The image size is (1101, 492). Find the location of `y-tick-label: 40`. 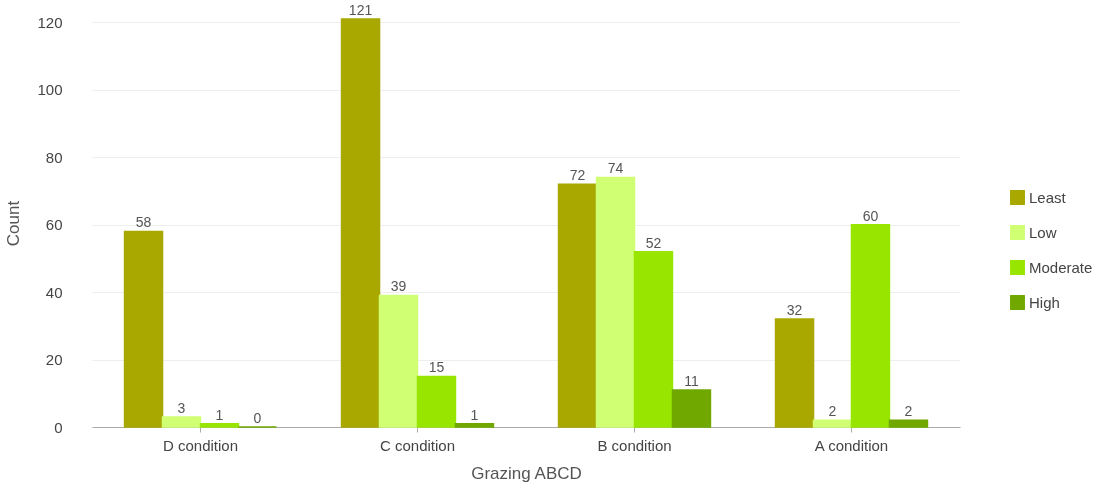

y-tick-label: 40 is located at coordinates (54, 292).